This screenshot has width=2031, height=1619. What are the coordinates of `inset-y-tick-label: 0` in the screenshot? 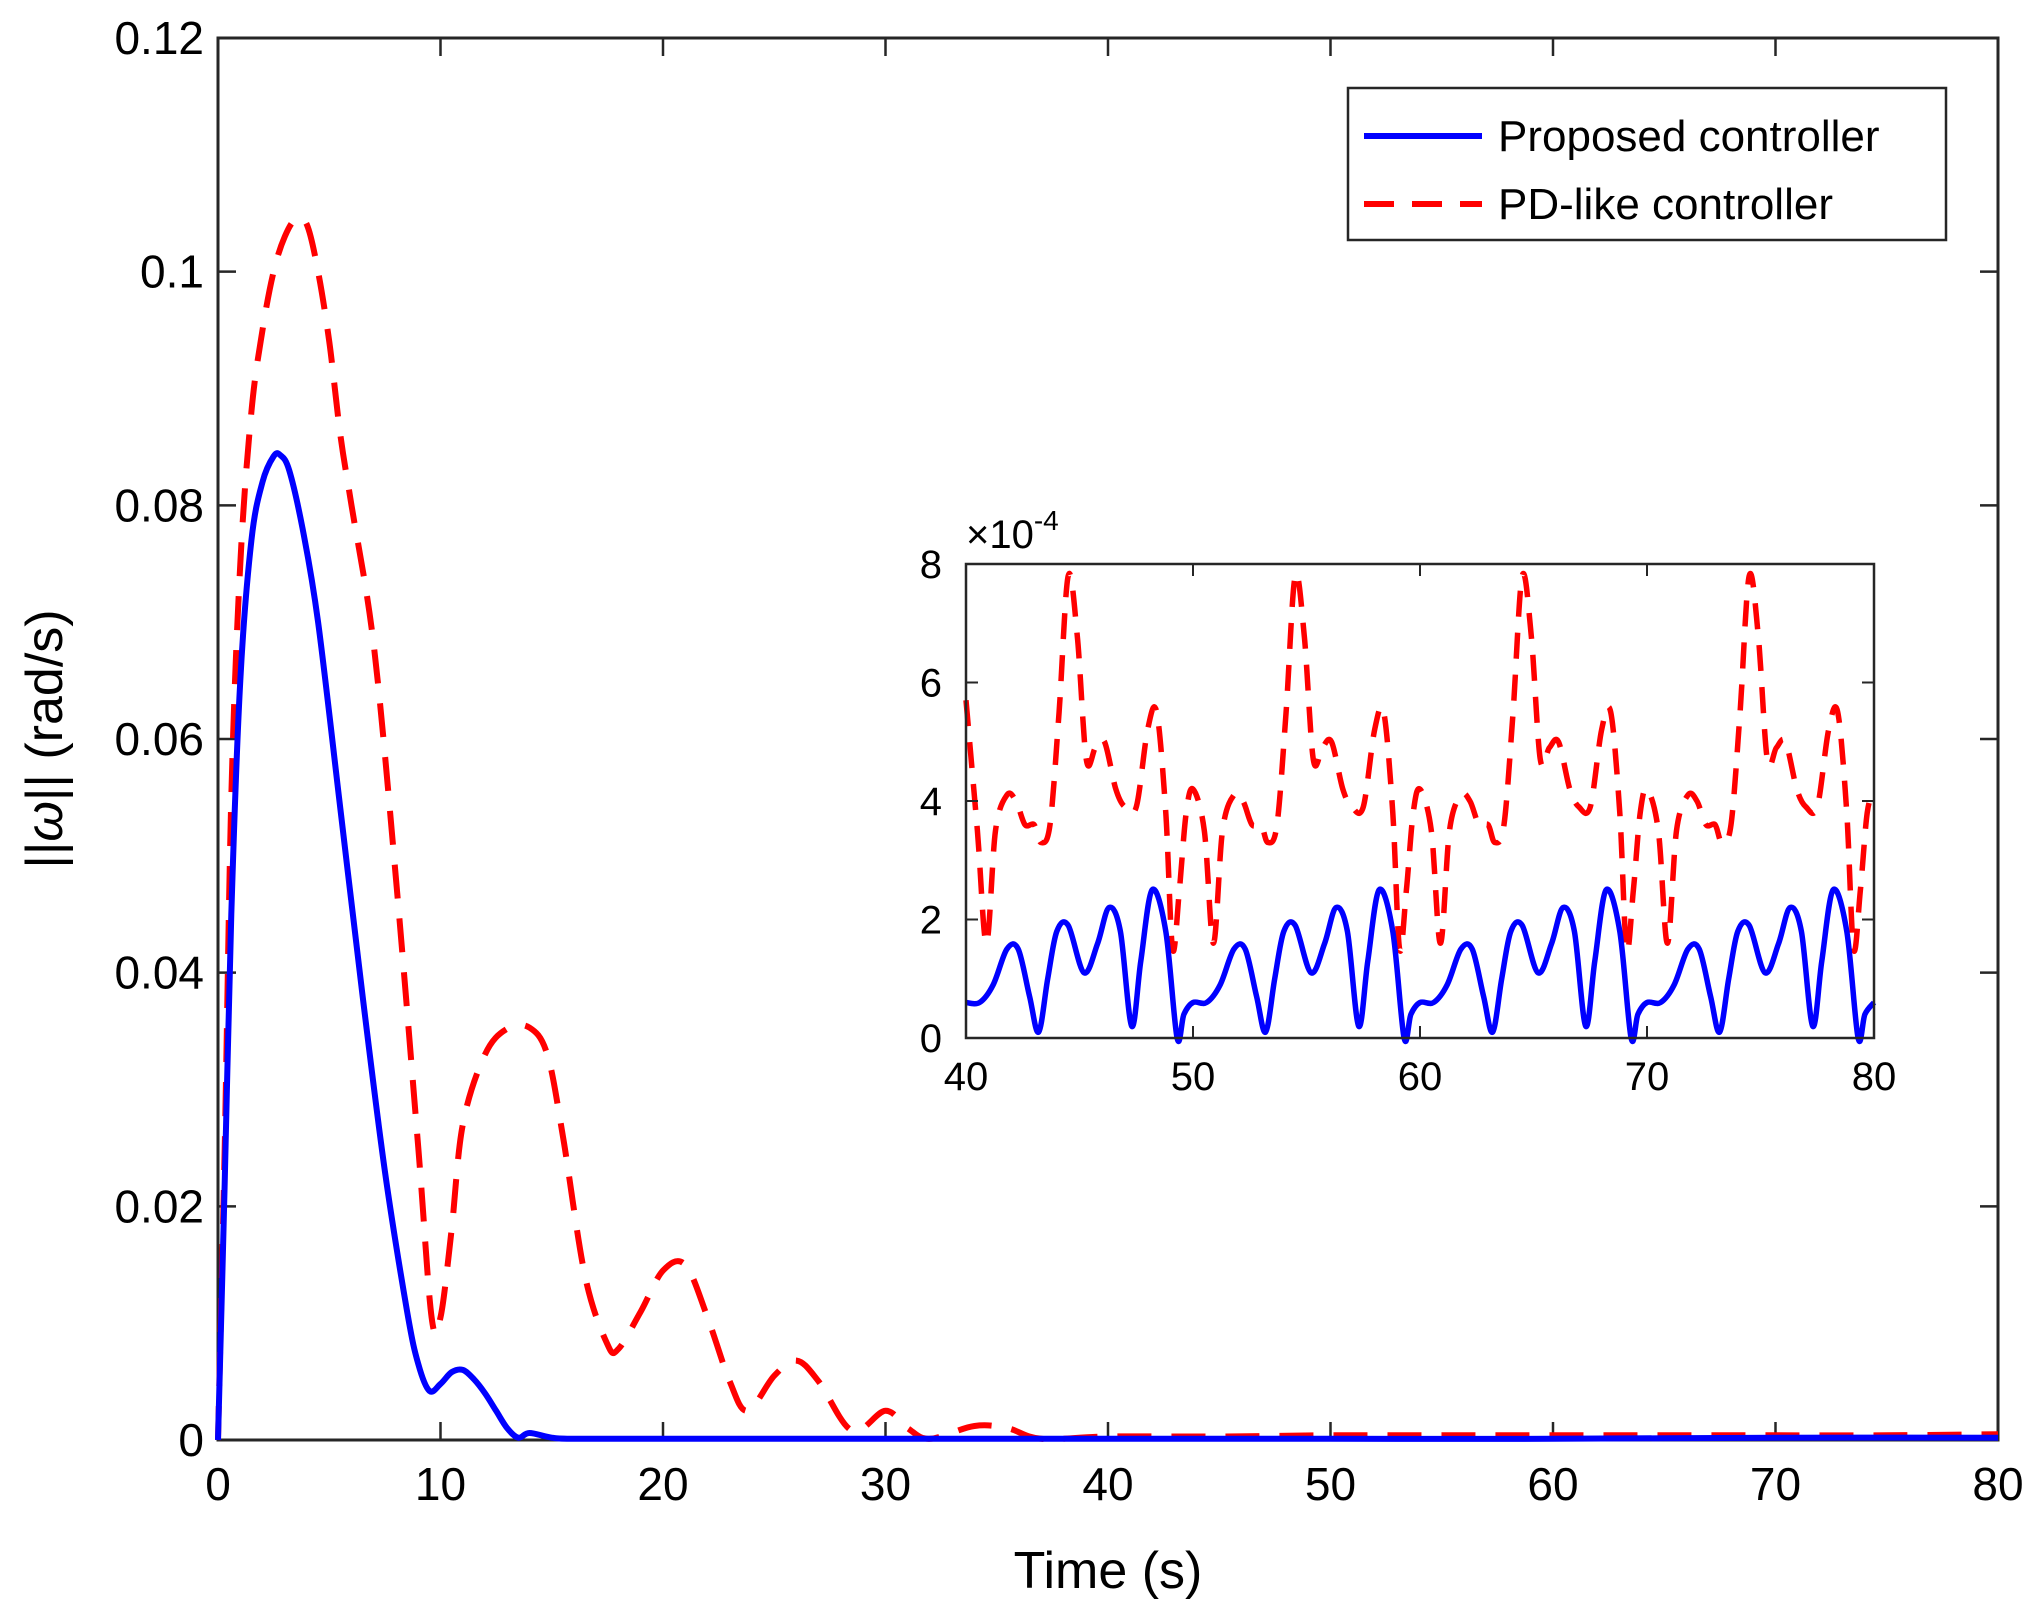 It's located at (931, 1039).